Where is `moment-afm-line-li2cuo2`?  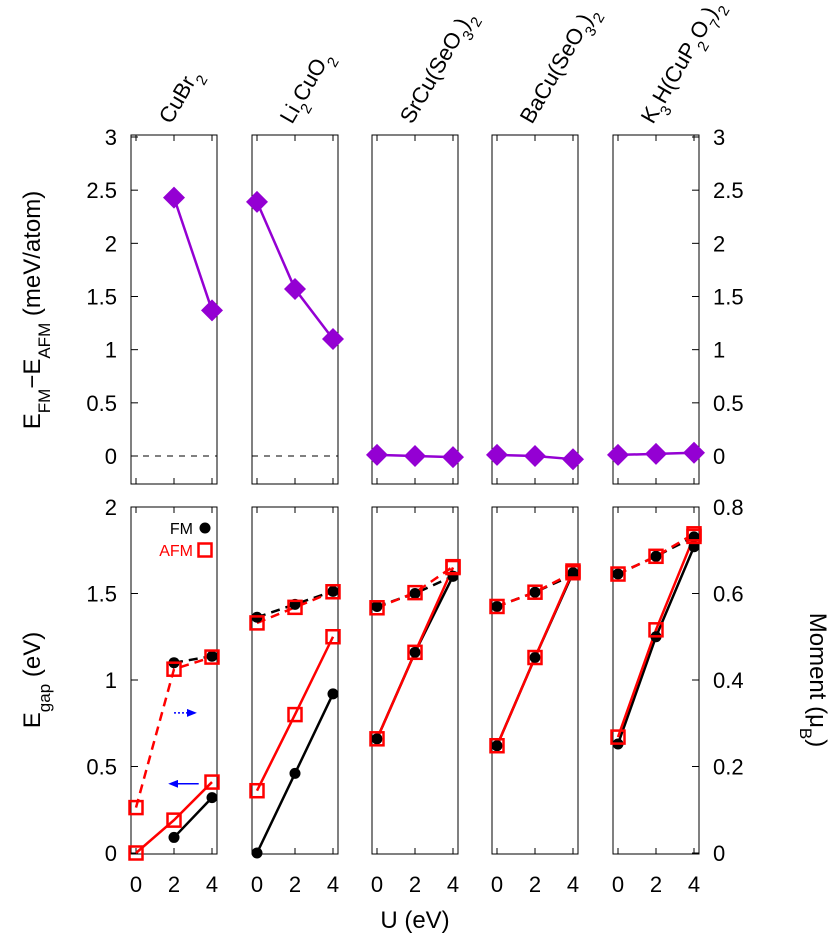 moment-afm-line-li2cuo2 is located at coordinates (295, 607).